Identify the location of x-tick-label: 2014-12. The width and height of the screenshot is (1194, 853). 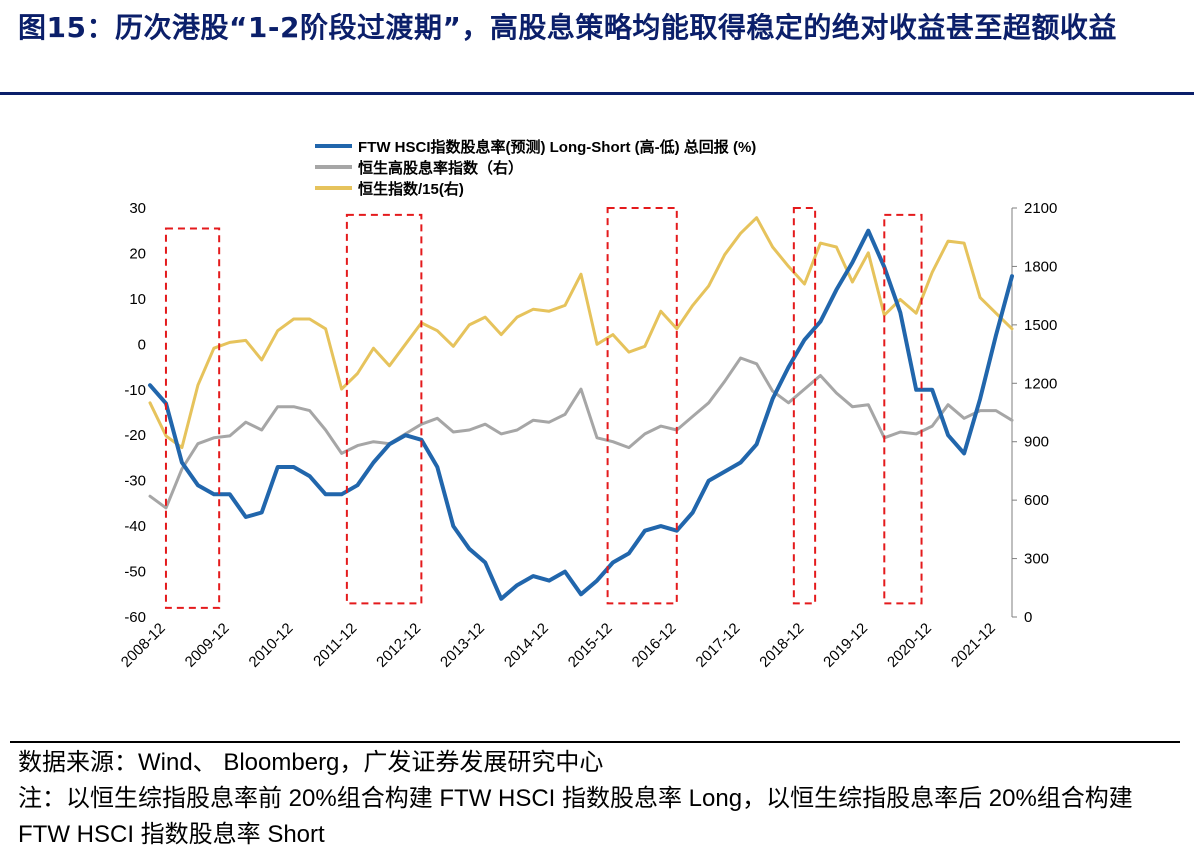
(526, 645).